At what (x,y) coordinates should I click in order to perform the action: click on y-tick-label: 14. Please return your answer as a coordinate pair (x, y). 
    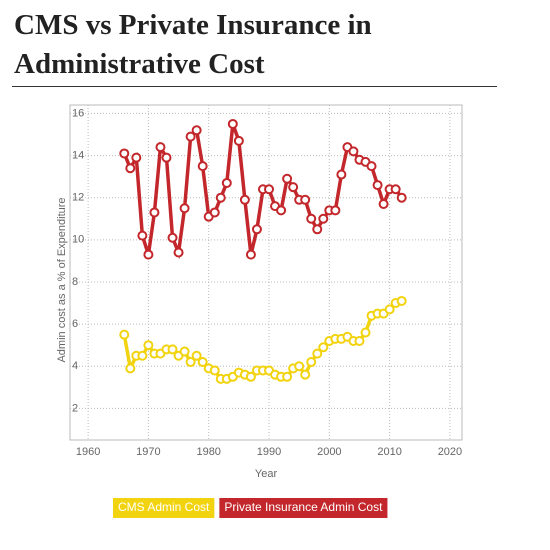
    Looking at the image, I should click on (78, 155).